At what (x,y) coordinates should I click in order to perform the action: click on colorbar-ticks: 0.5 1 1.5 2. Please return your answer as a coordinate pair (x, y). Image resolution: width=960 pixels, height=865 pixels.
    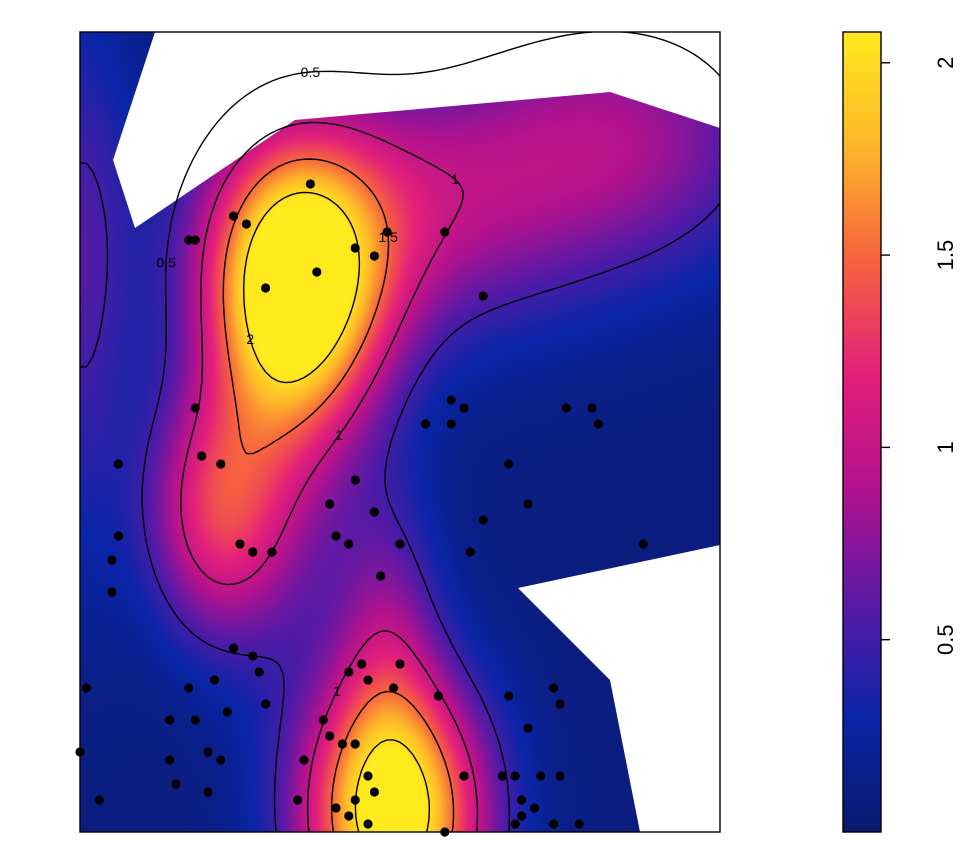
    Looking at the image, I should click on (919, 356).